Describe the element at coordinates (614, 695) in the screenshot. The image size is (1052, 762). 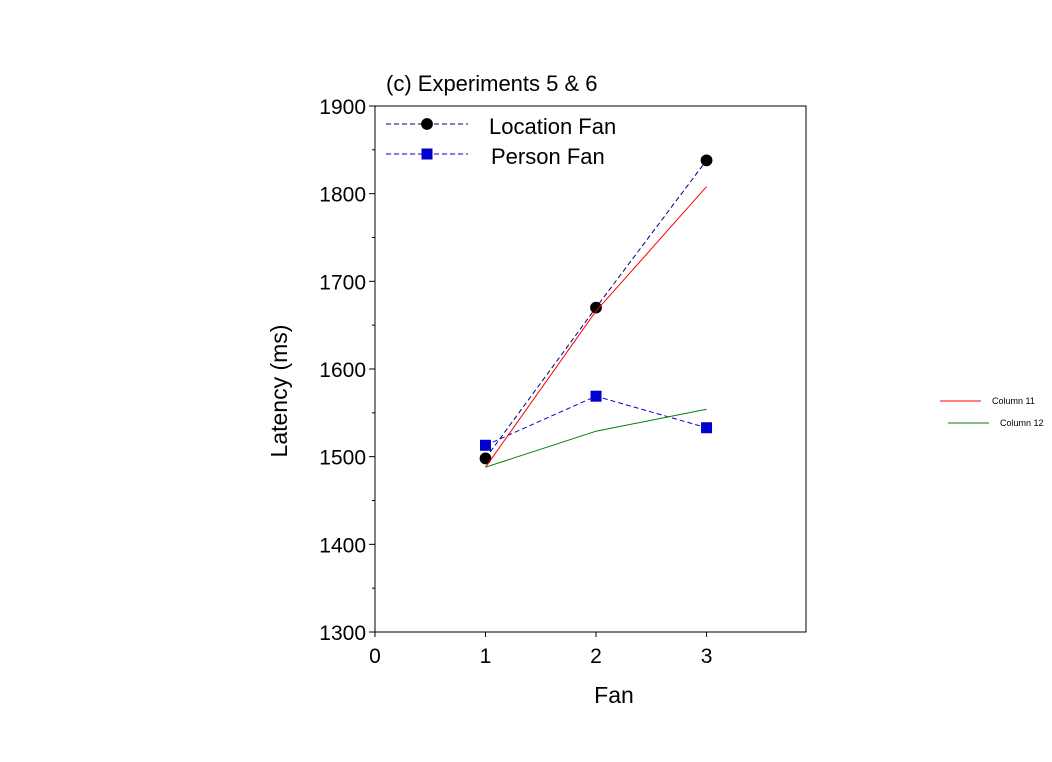
I see `x-axis-label: Fan` at that location.